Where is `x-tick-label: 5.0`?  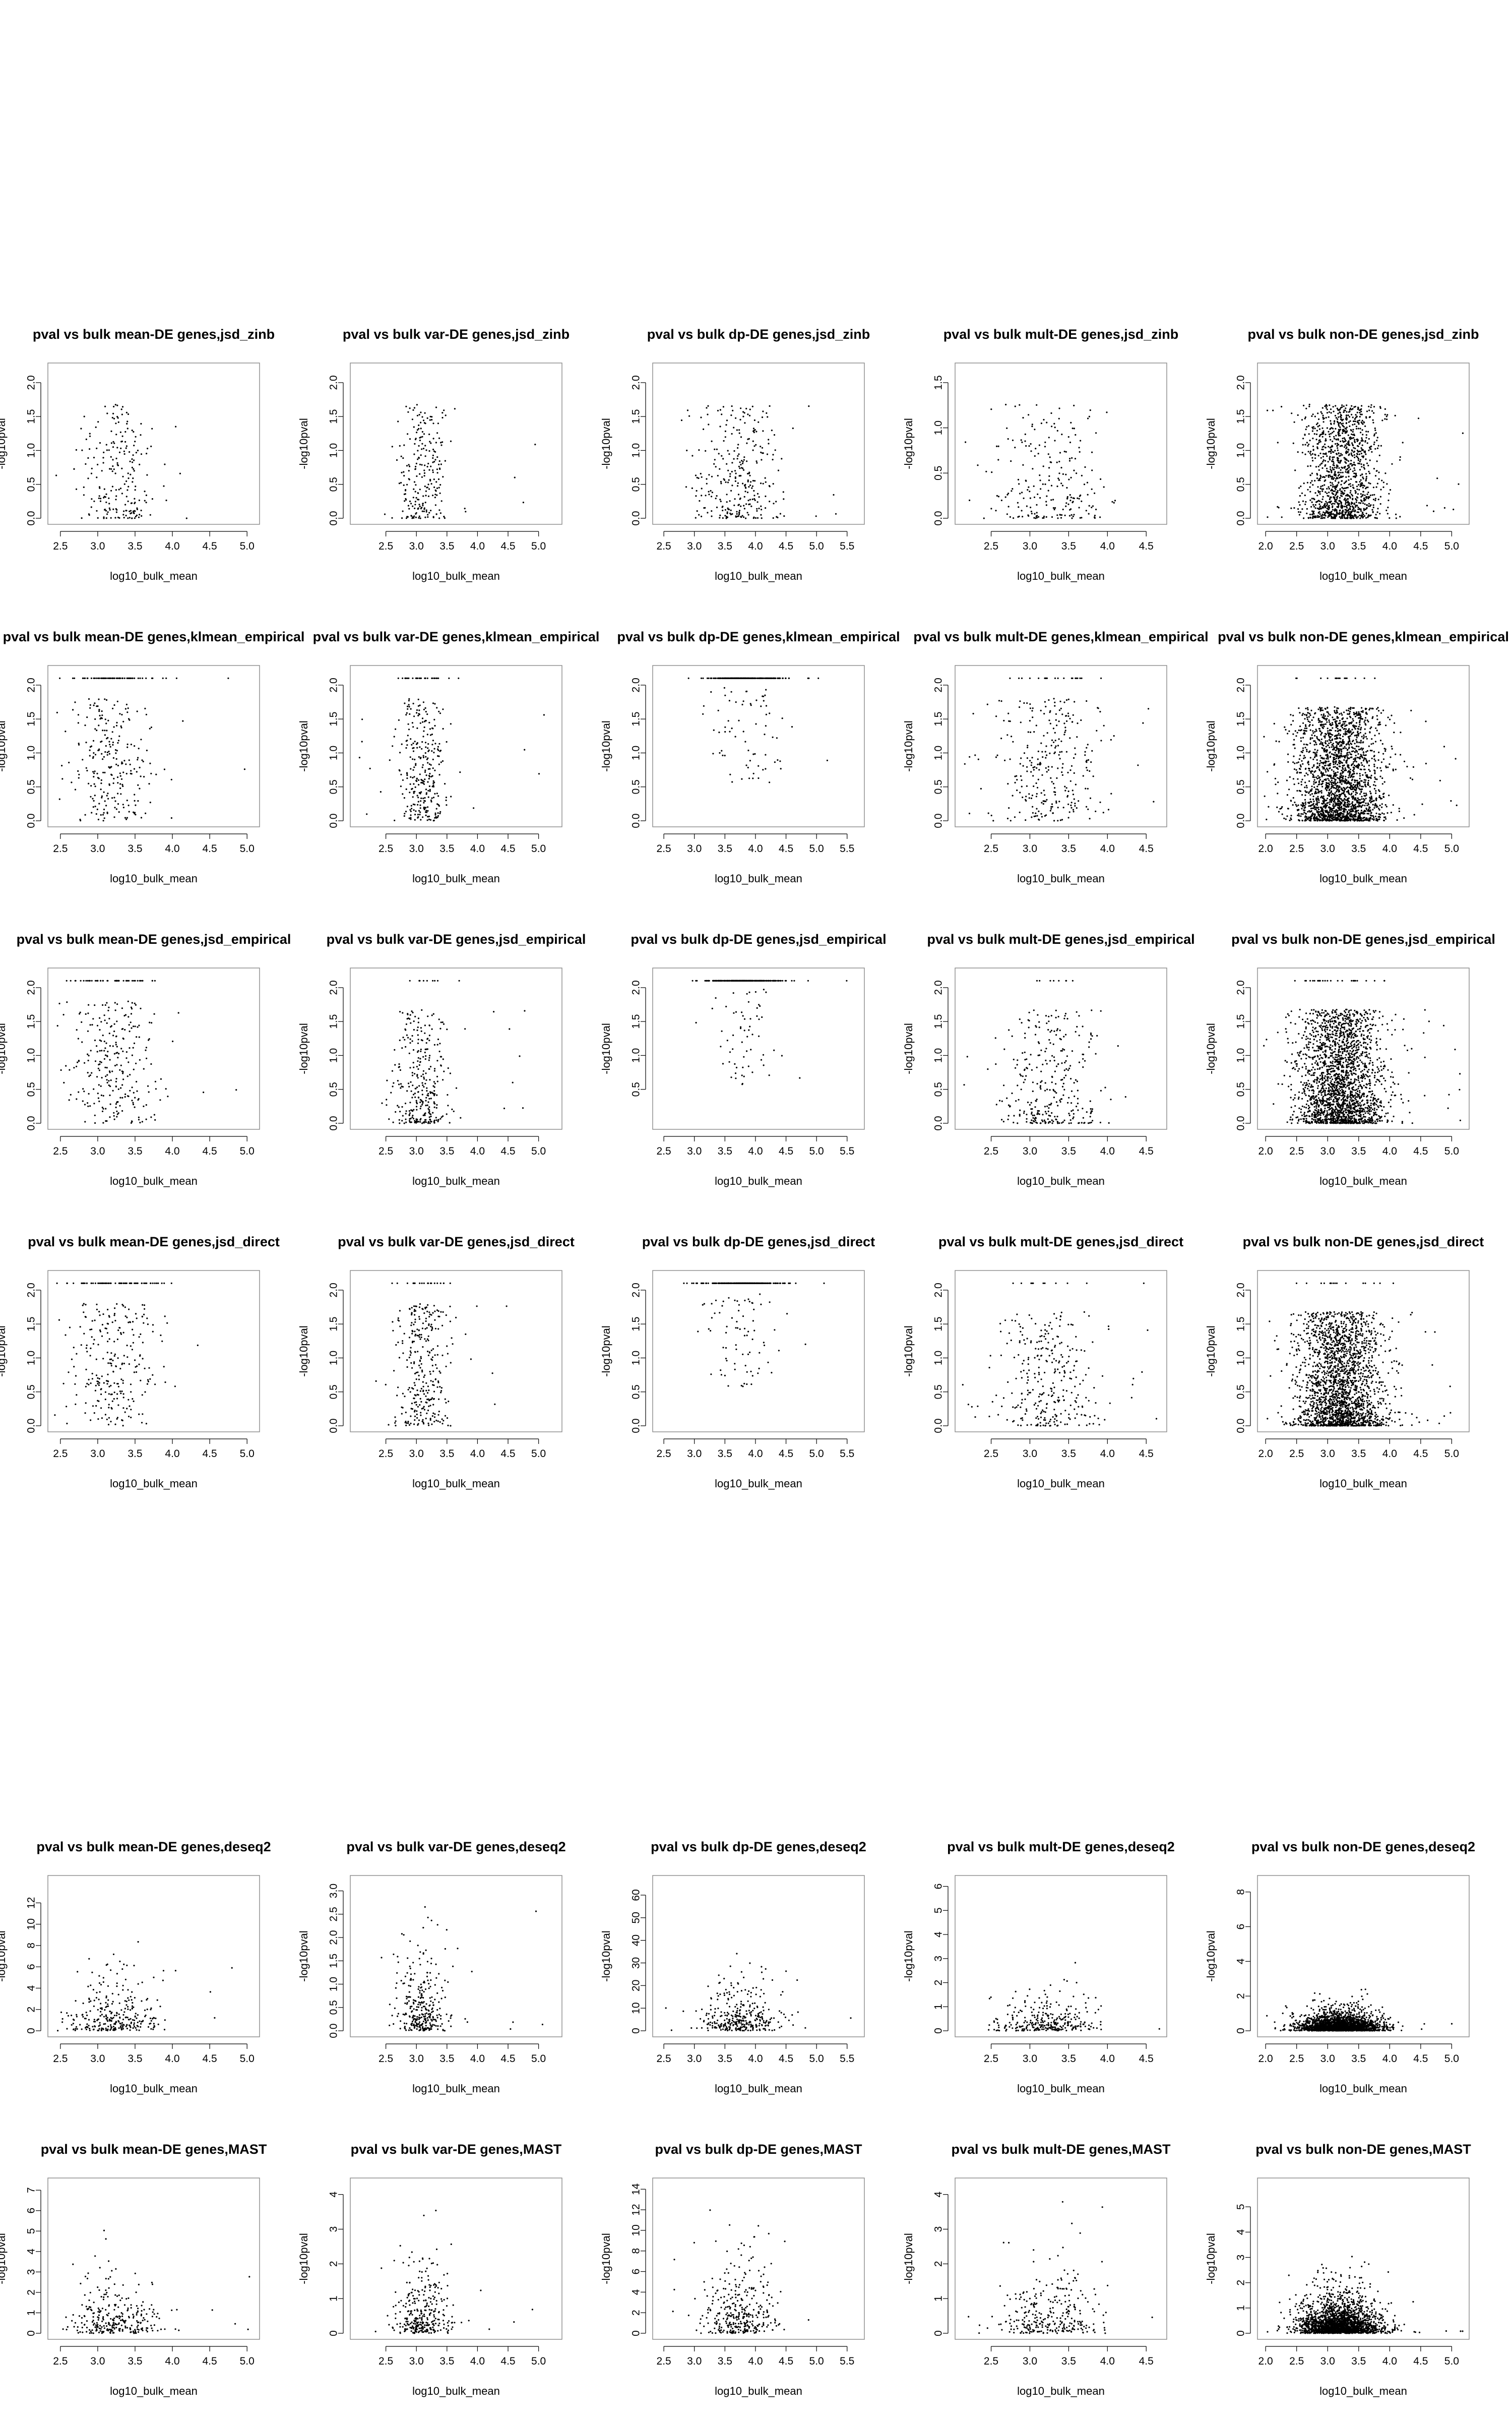
x-tick-label: 5.0 is located at coordinates (248, 849).